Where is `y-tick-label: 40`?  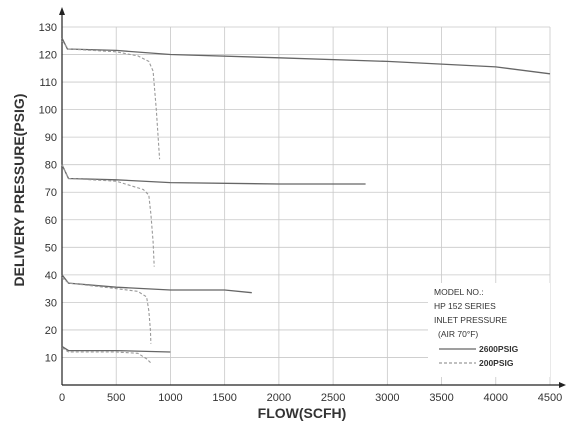 y-tick-label: 40 is located at coordinates (51, 276).